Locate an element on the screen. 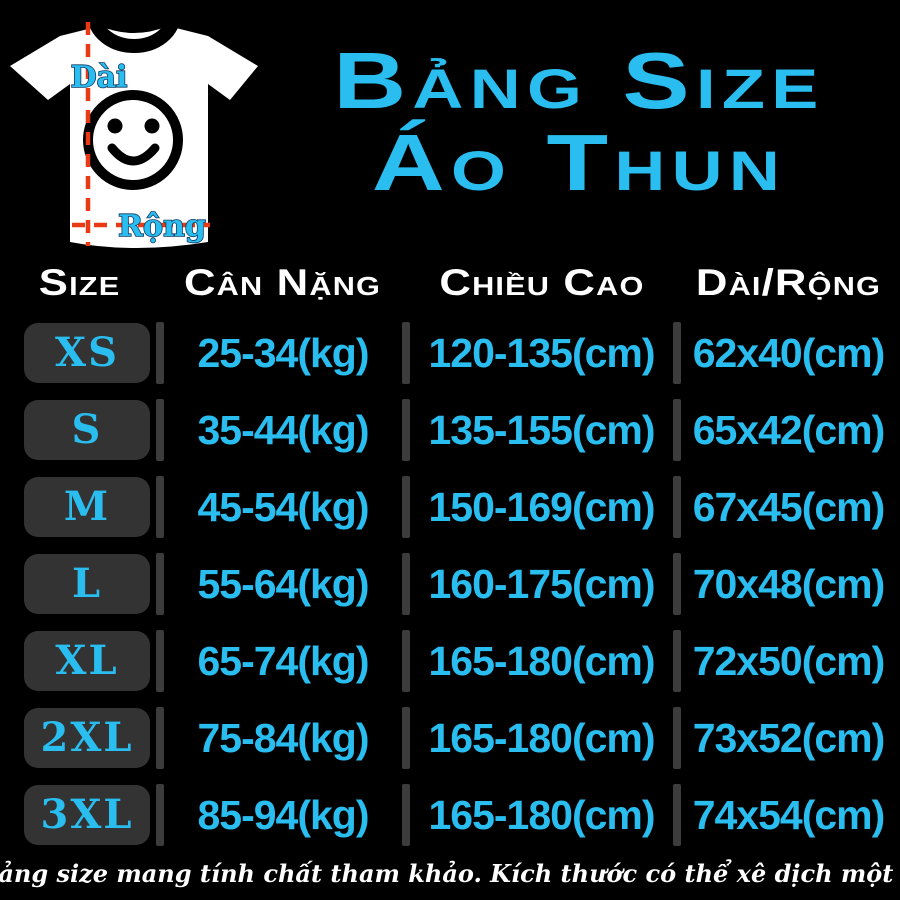  height-cell: 160-175(cm) is located at coordinates (539, 584).